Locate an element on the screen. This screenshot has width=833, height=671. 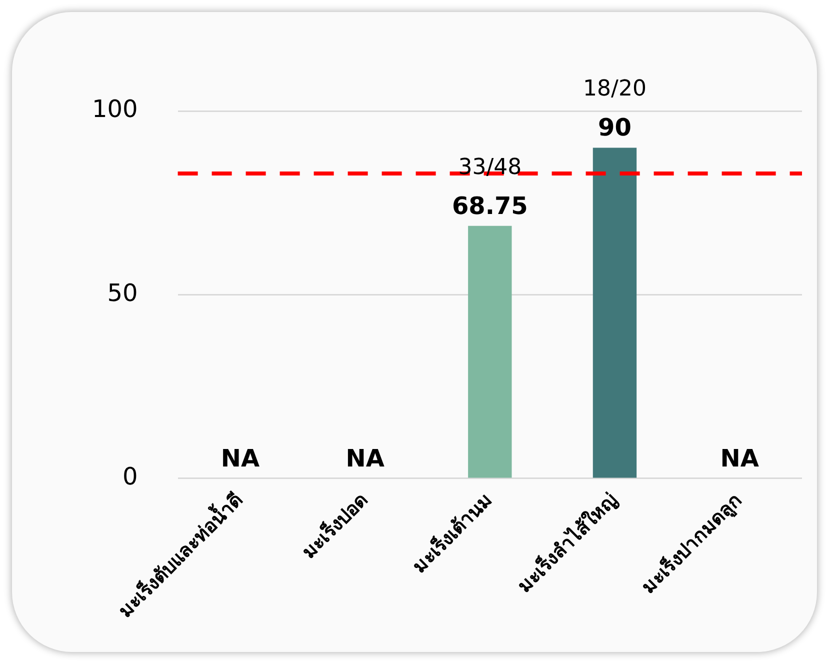
annotation: 18/20 is located at coordinates (614, 89).